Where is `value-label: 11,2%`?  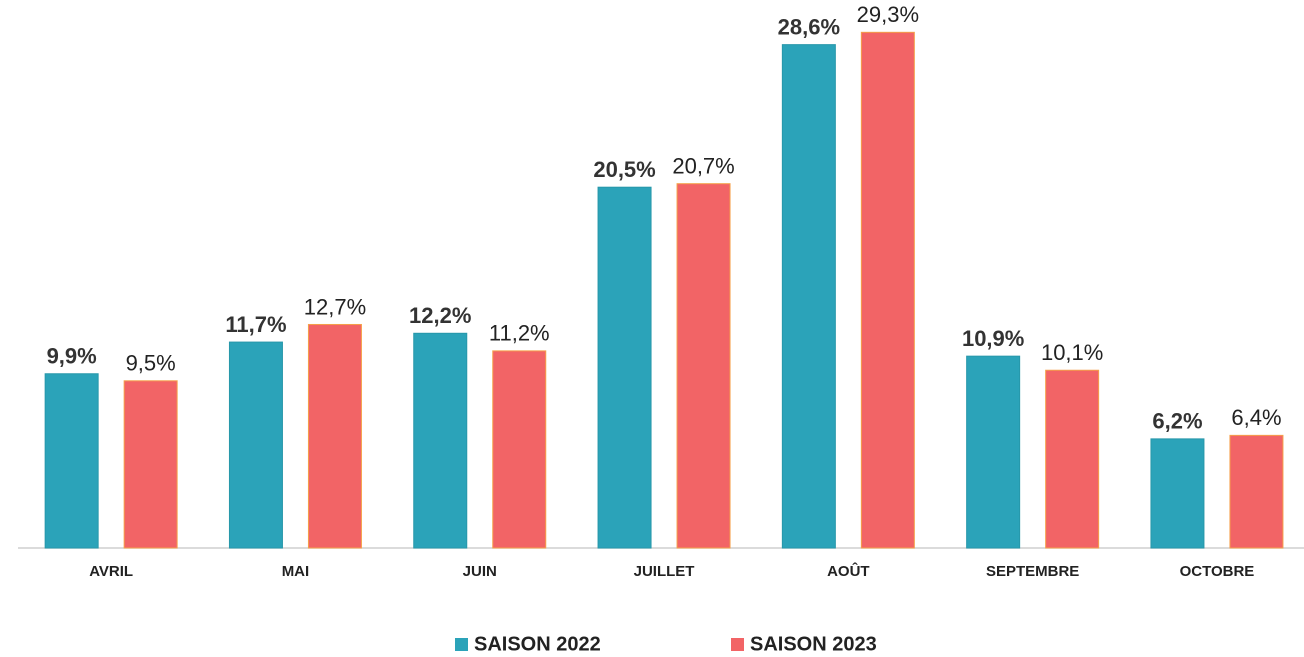
value-label: 11,2% is located at coordinates (519, 333).